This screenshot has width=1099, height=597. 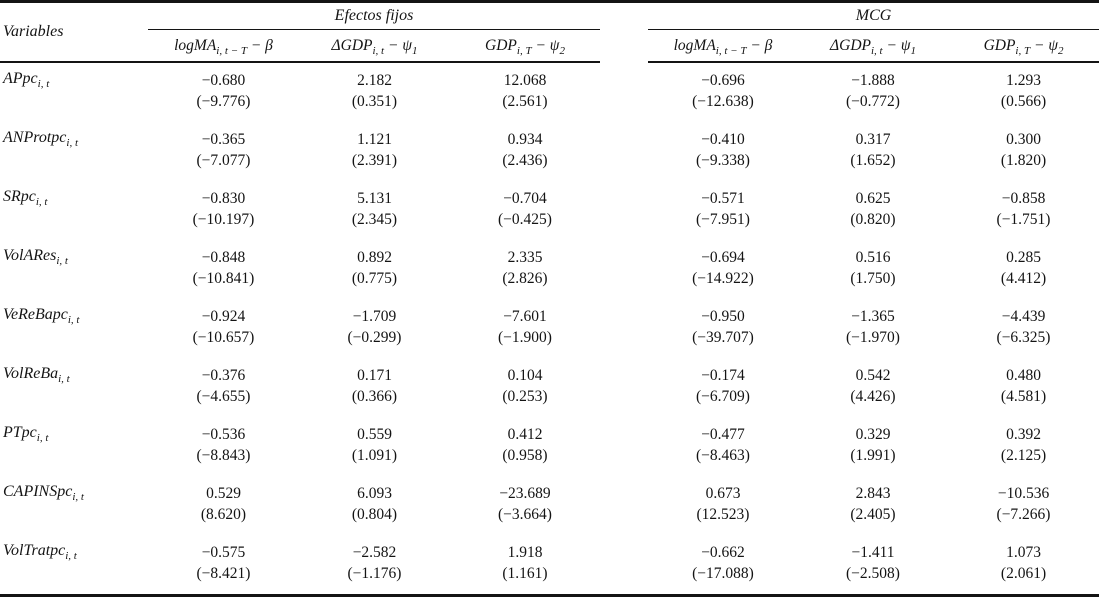 I want to click on group-header-mcg: MCG, so click(x=873, y=15).